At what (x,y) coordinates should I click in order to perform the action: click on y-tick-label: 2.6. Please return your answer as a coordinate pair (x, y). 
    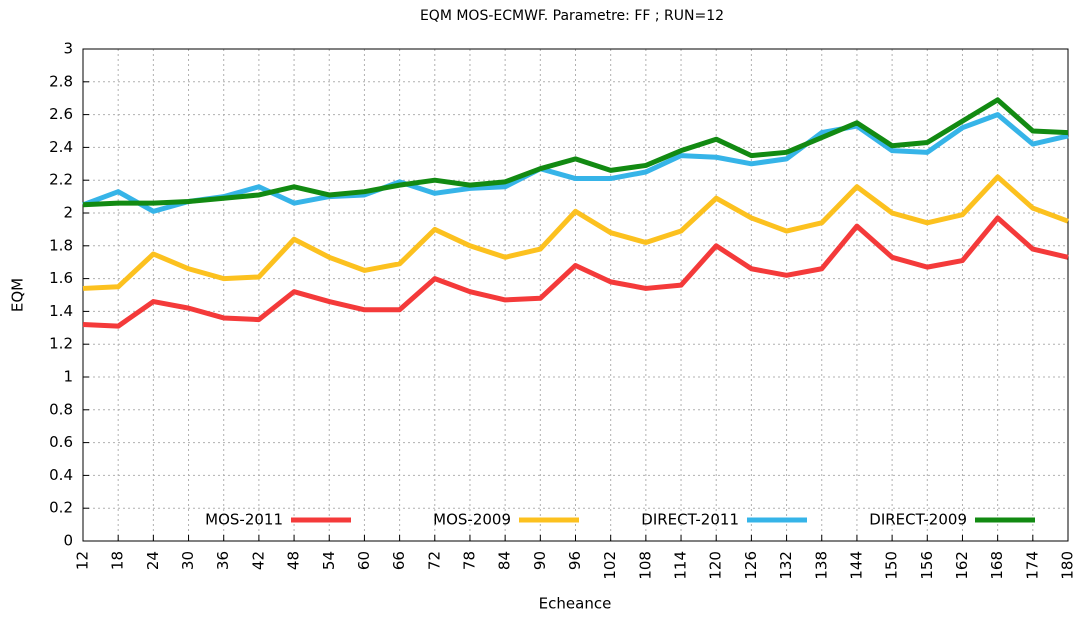
    Looking at the image, I should click on (61, 114).